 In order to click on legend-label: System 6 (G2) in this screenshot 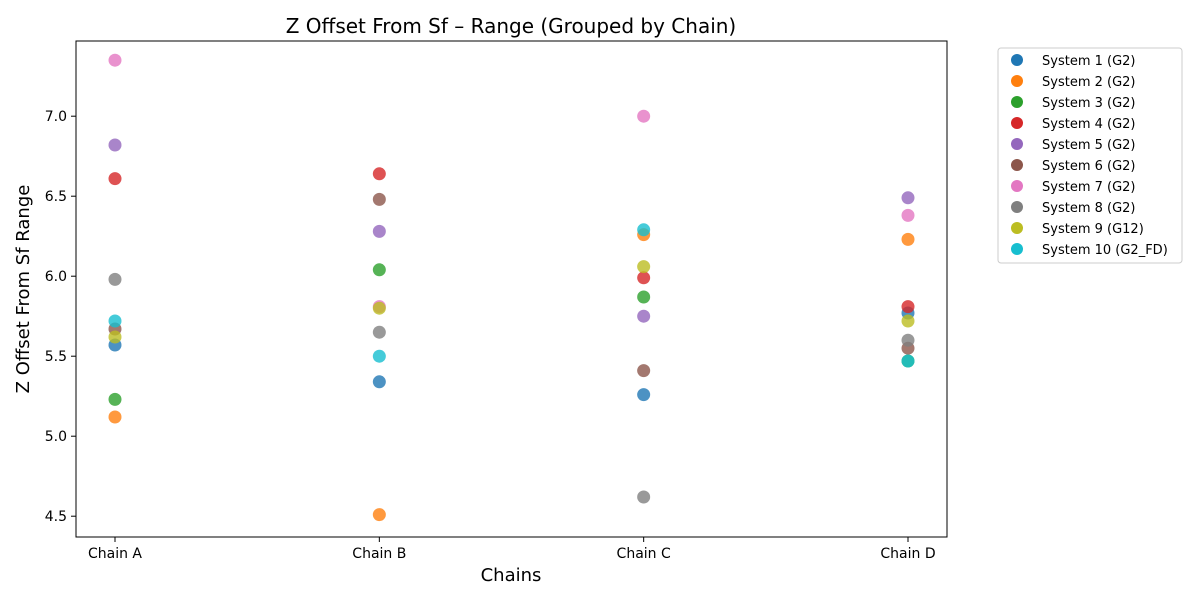, I will do `click(1089, 166)`.